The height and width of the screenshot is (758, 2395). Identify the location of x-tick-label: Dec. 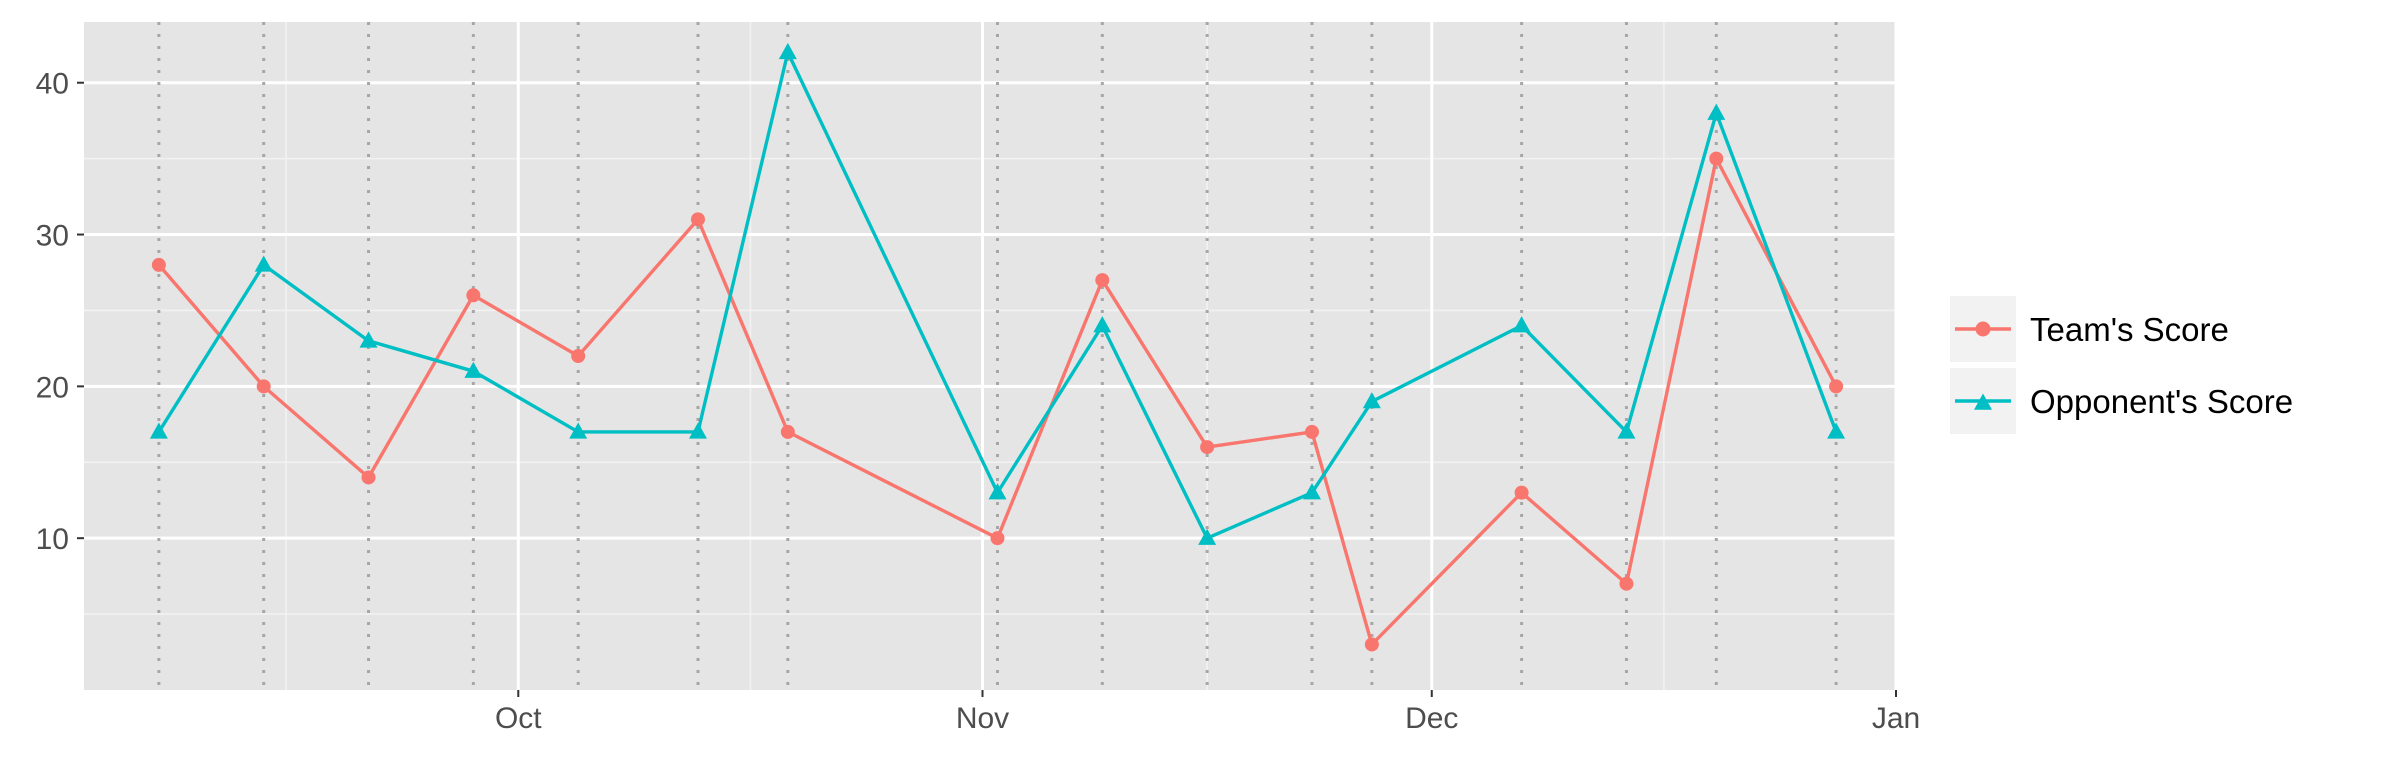
(1431, 718).